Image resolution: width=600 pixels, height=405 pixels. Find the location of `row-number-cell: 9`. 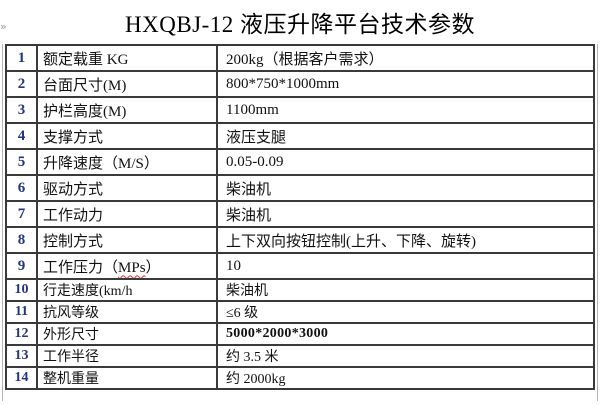

row-number-cell: 9 is located at coordinates (21, 266).